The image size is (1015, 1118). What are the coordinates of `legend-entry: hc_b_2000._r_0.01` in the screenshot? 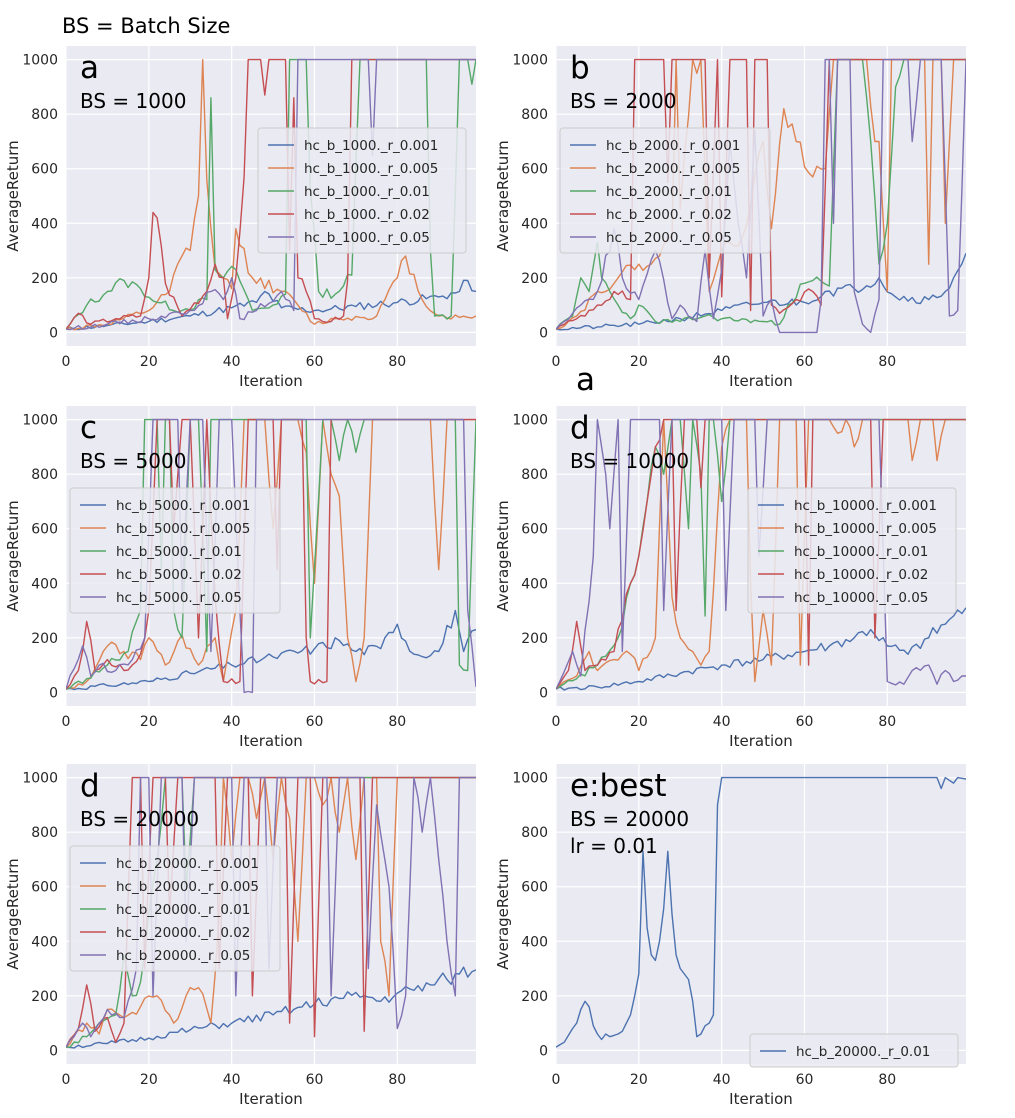 It's located at (669, 192).